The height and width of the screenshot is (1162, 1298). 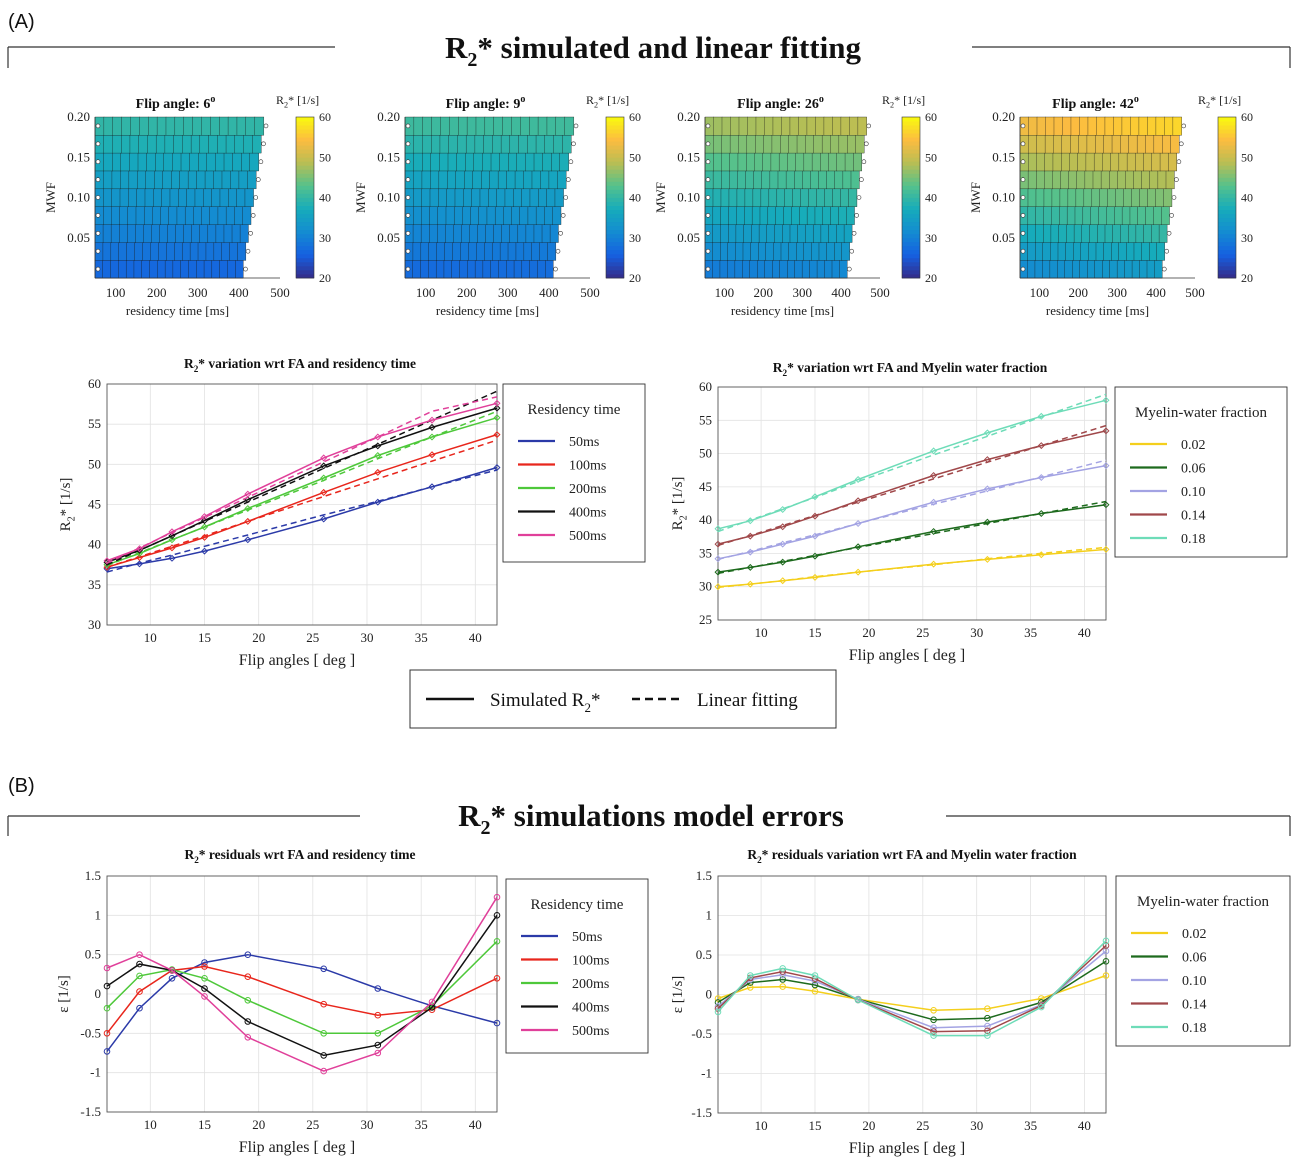 What do you see at coordinates (1193, 445) in the screenshot?
I see `legend-label-0.02: 0.02` at bounding box center [1193, 445].